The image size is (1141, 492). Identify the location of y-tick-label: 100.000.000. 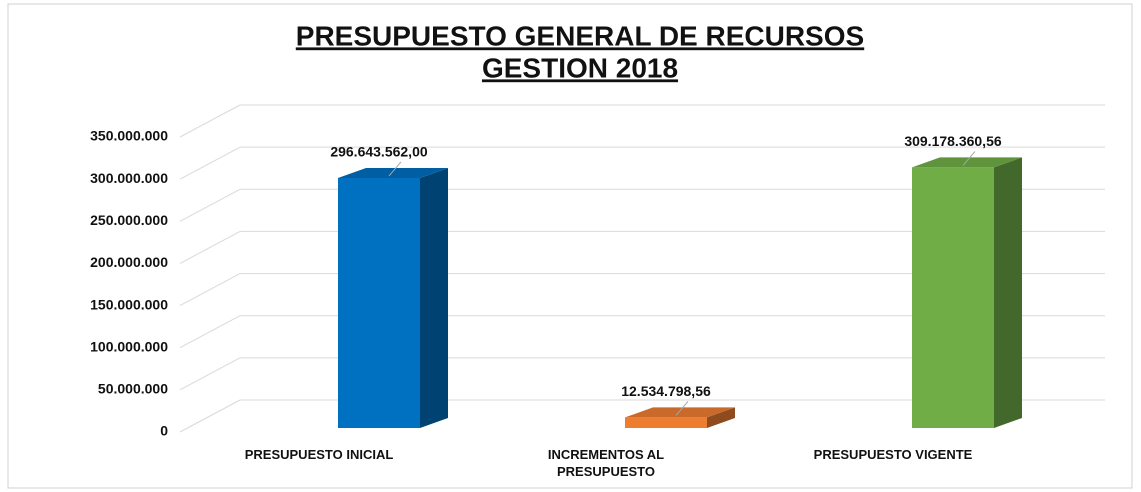
(129, 346).